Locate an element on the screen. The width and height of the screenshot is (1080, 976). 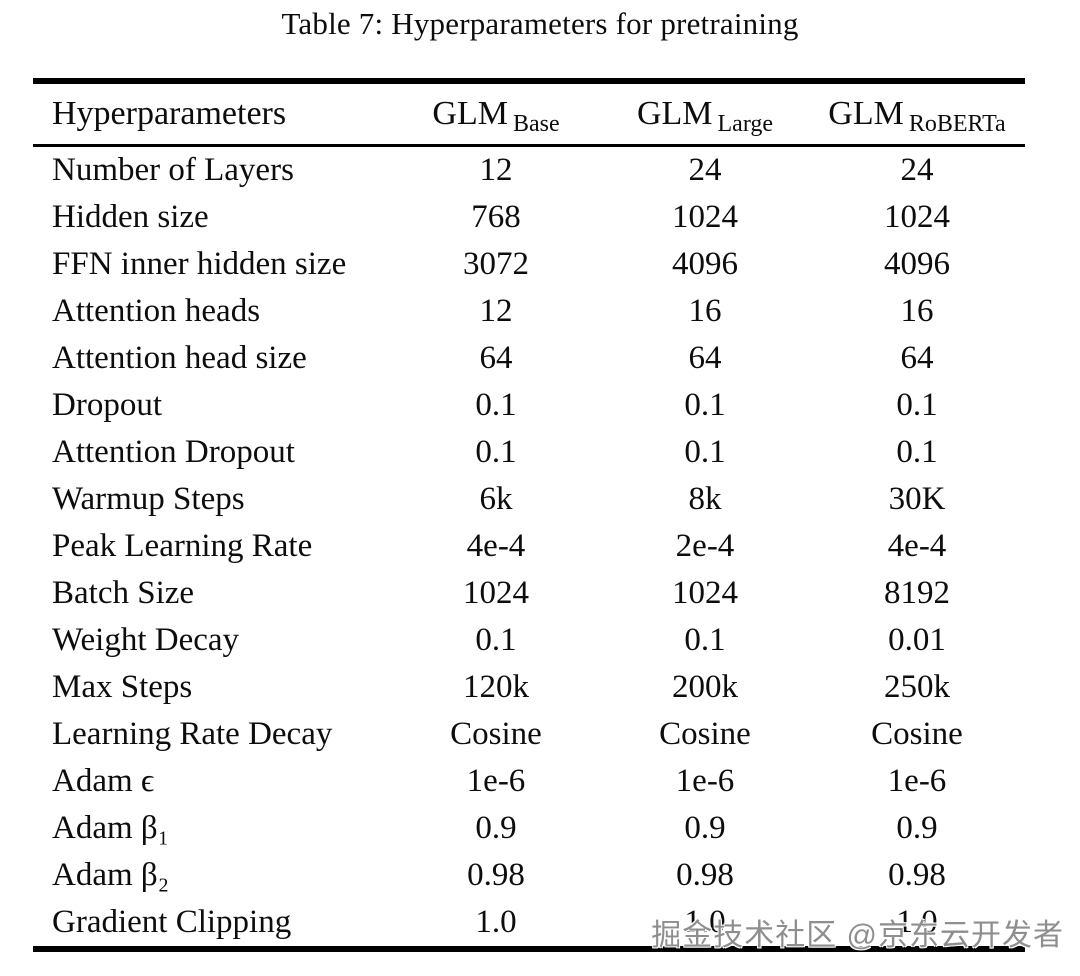
cell-value: 2e-4 is located at coordinates (705, 546).